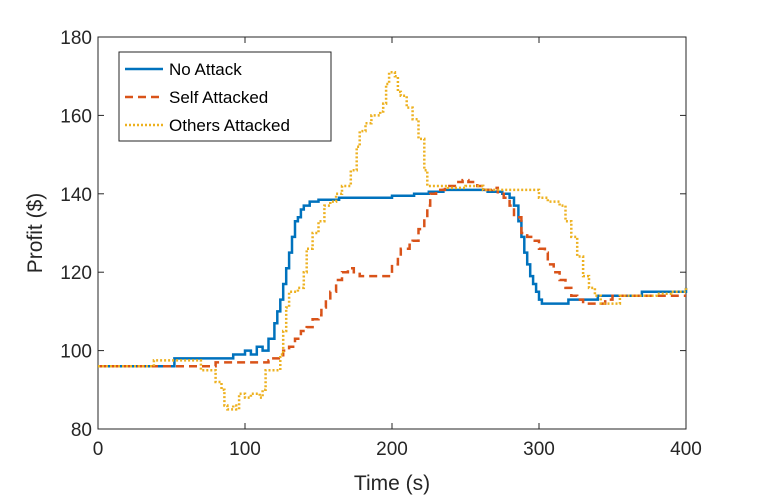  I want to click on x-axis-label: Time (s), so click(392, 483).